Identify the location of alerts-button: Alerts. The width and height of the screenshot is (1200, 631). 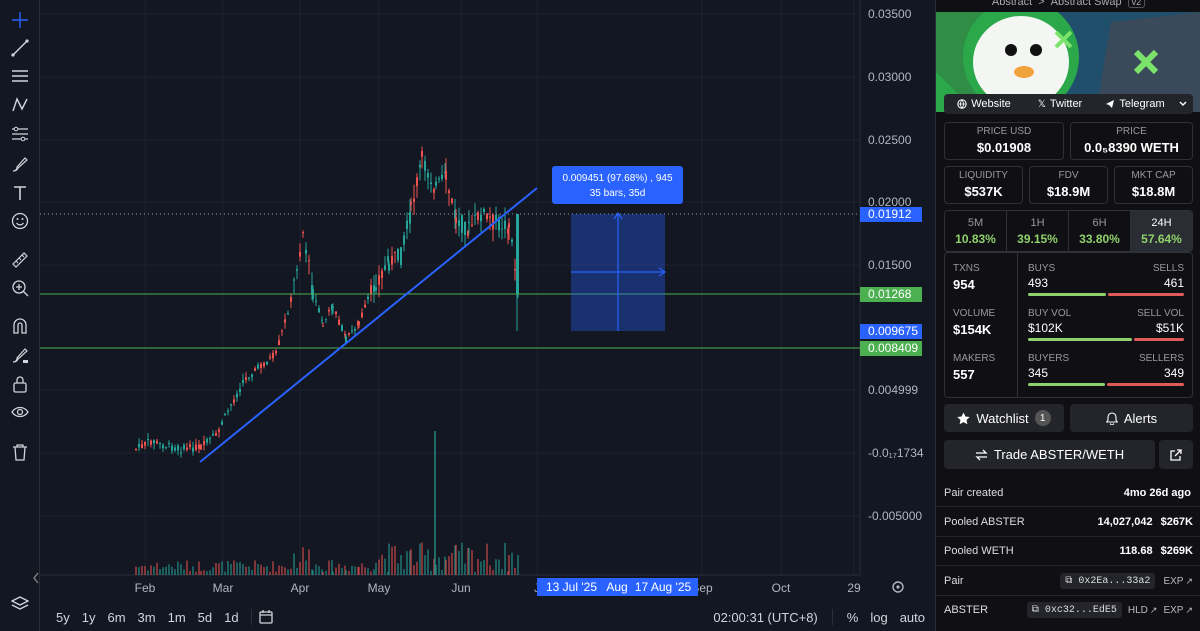
(1131, 418).